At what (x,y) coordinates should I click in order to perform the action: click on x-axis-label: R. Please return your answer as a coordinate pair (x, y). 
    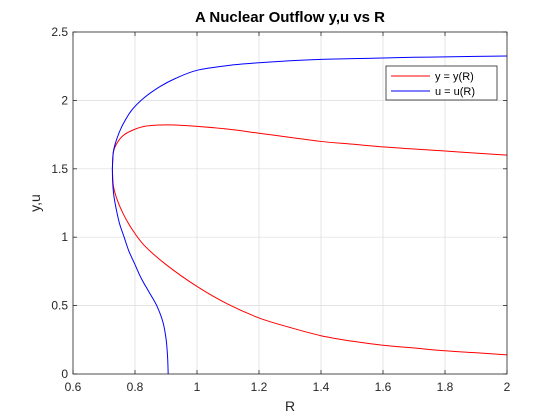
    Looking at the image, I should click on (290, 406).